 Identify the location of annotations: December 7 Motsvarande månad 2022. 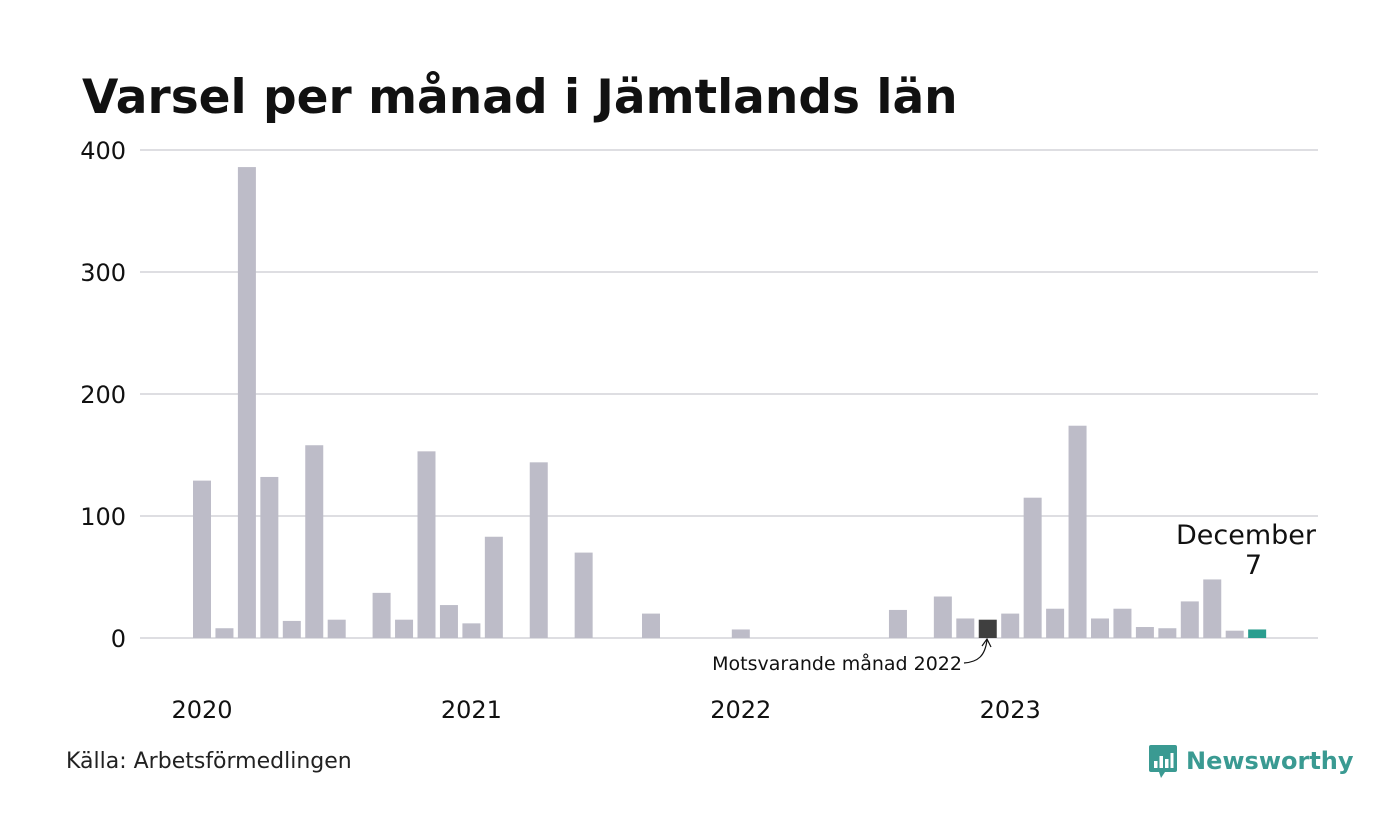
(1014, 597).